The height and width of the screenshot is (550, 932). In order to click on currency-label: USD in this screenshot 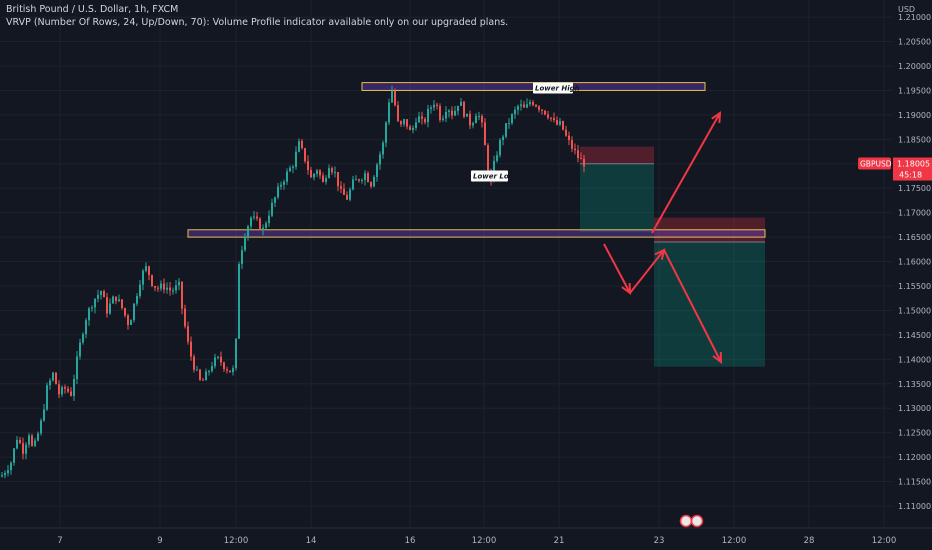, I will do `click(906, 9)`.